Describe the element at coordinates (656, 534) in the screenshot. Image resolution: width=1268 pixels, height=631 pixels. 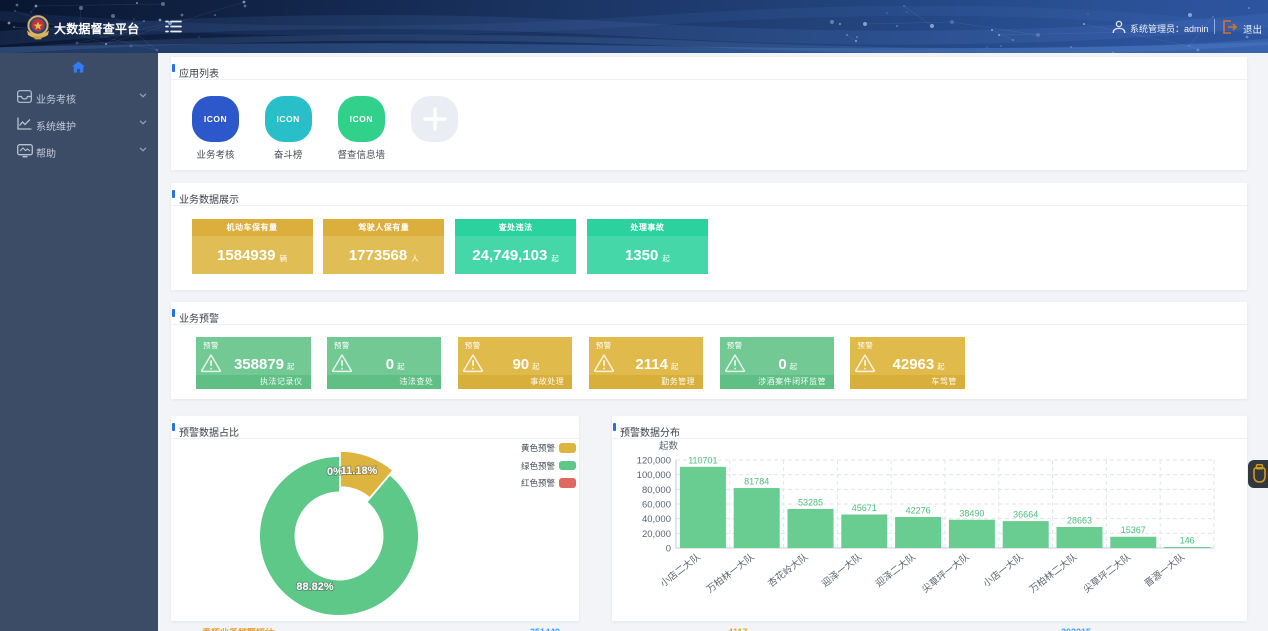
I see `svg-text: 20,000` at that location.